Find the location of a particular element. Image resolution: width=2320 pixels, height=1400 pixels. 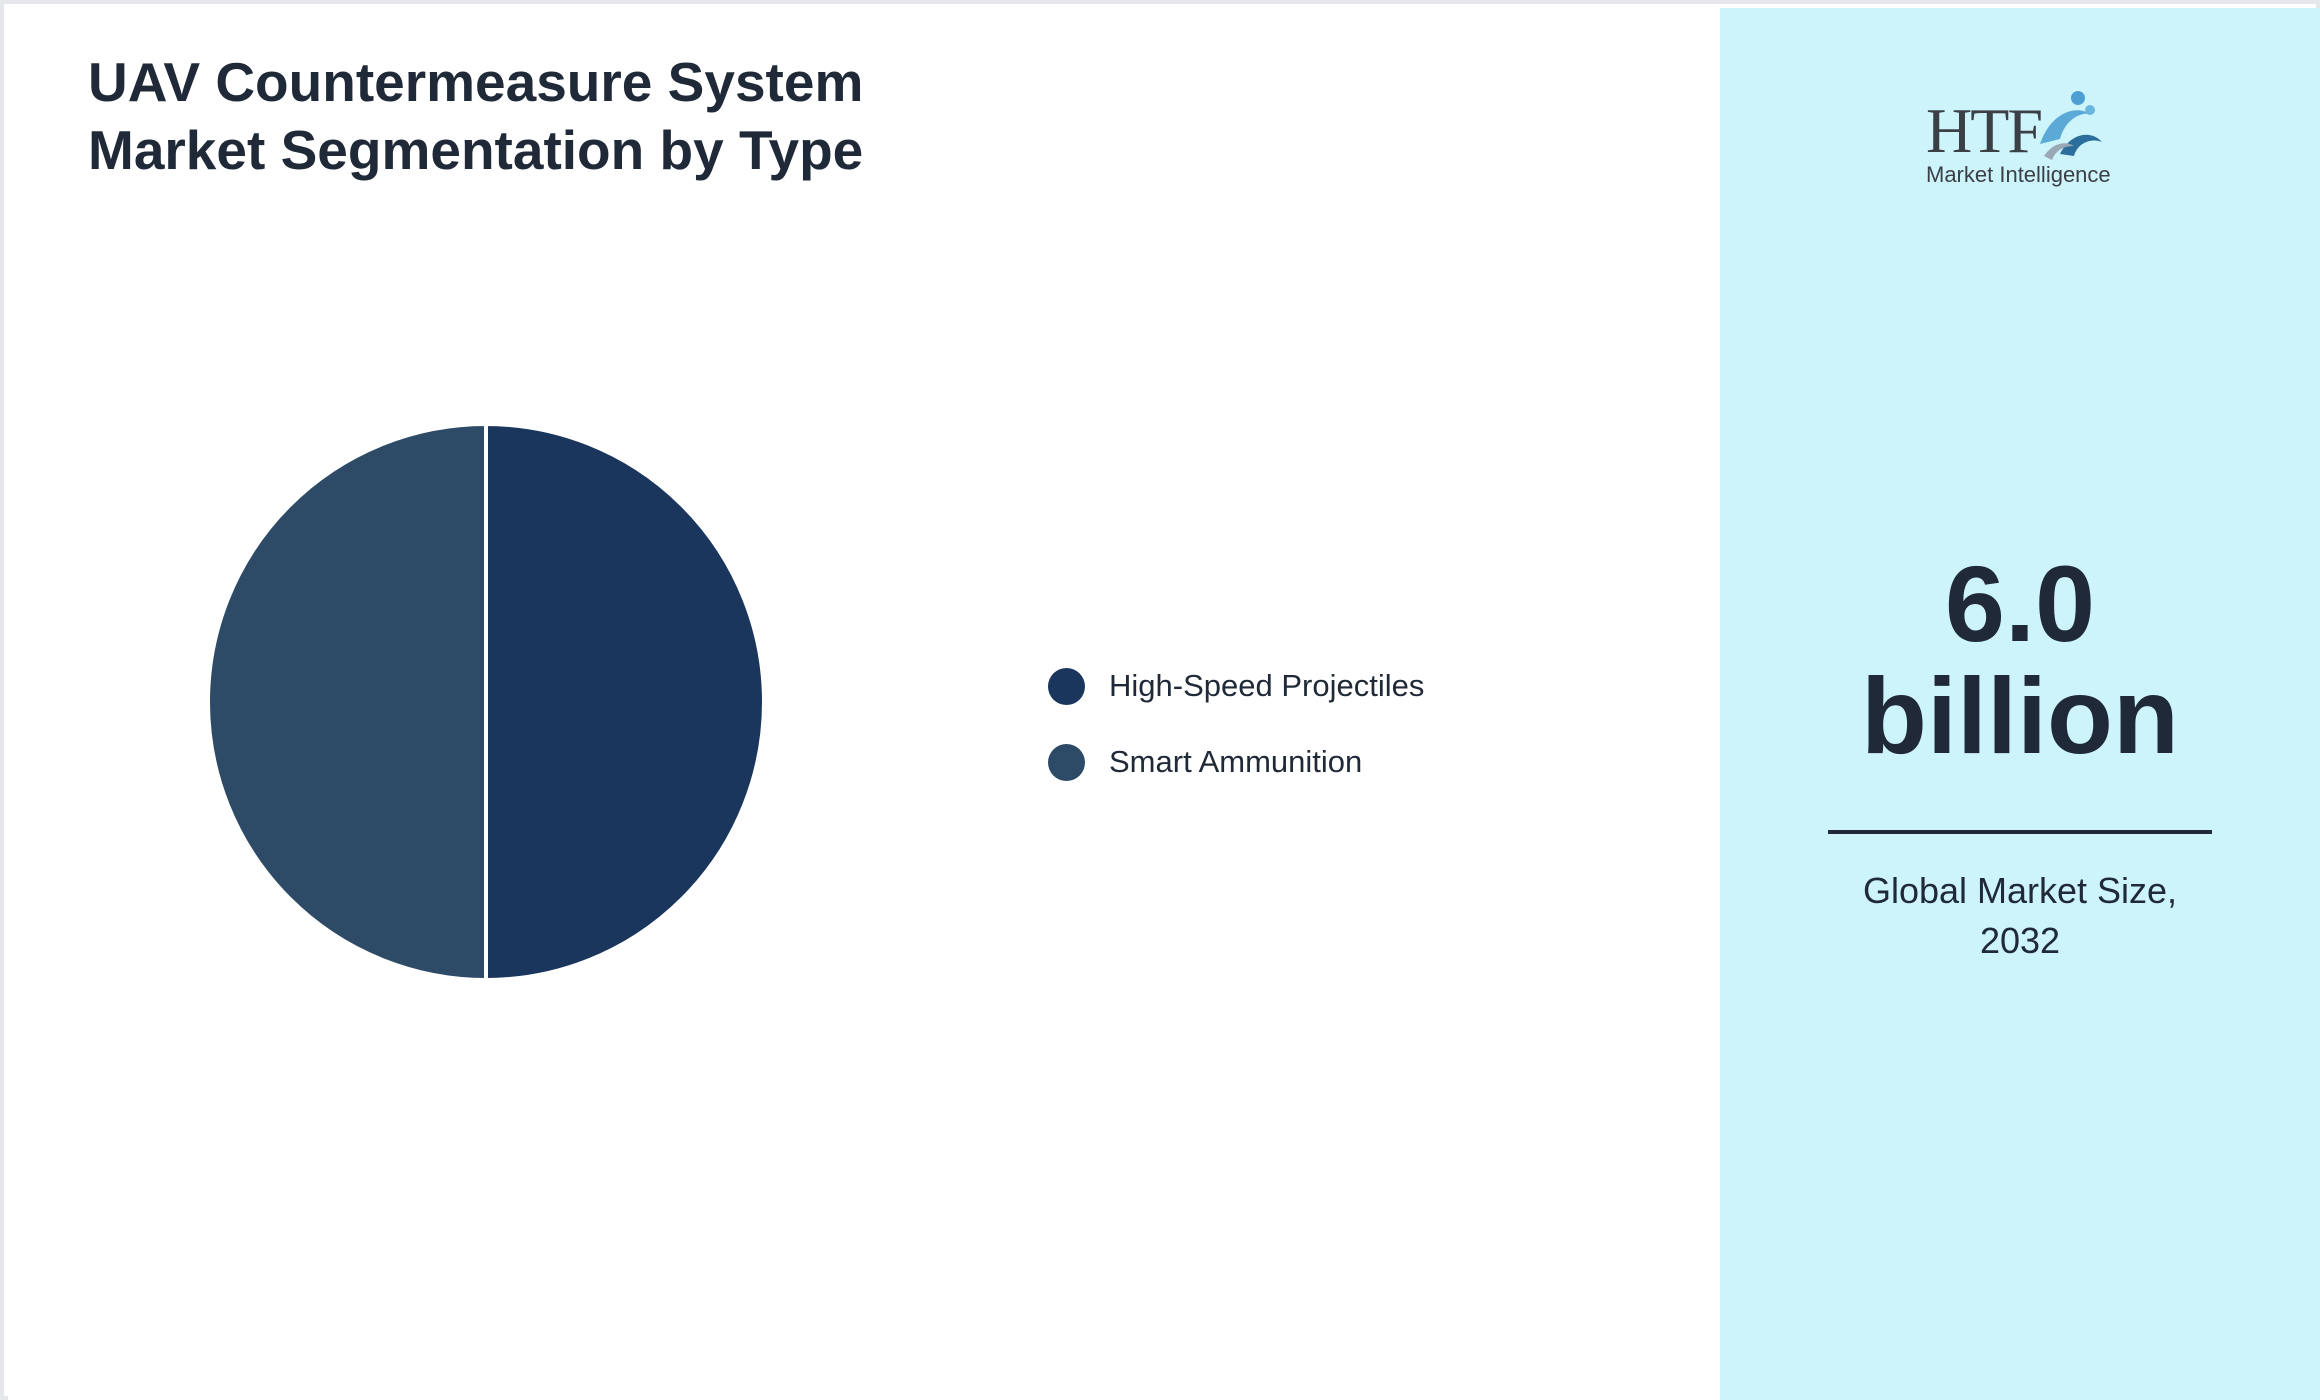

chart-title-line-1: UAV Countermeasure System is located at coordinates (476, 82).